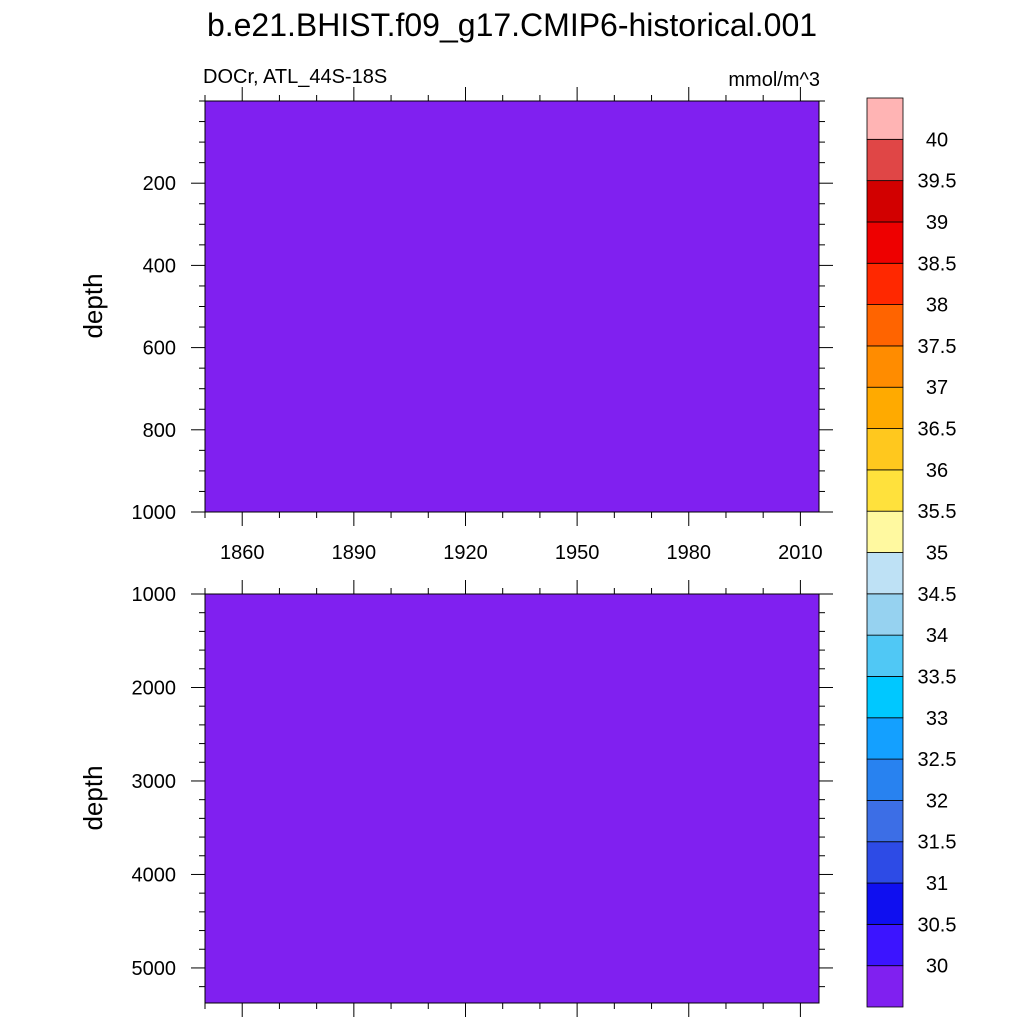 Image resolution: width=1024 pixels, height=1024 pixels. Describe the element at coordinates (577, 553) in the screenshot. I see `x-tick-label: 1950` at that location.